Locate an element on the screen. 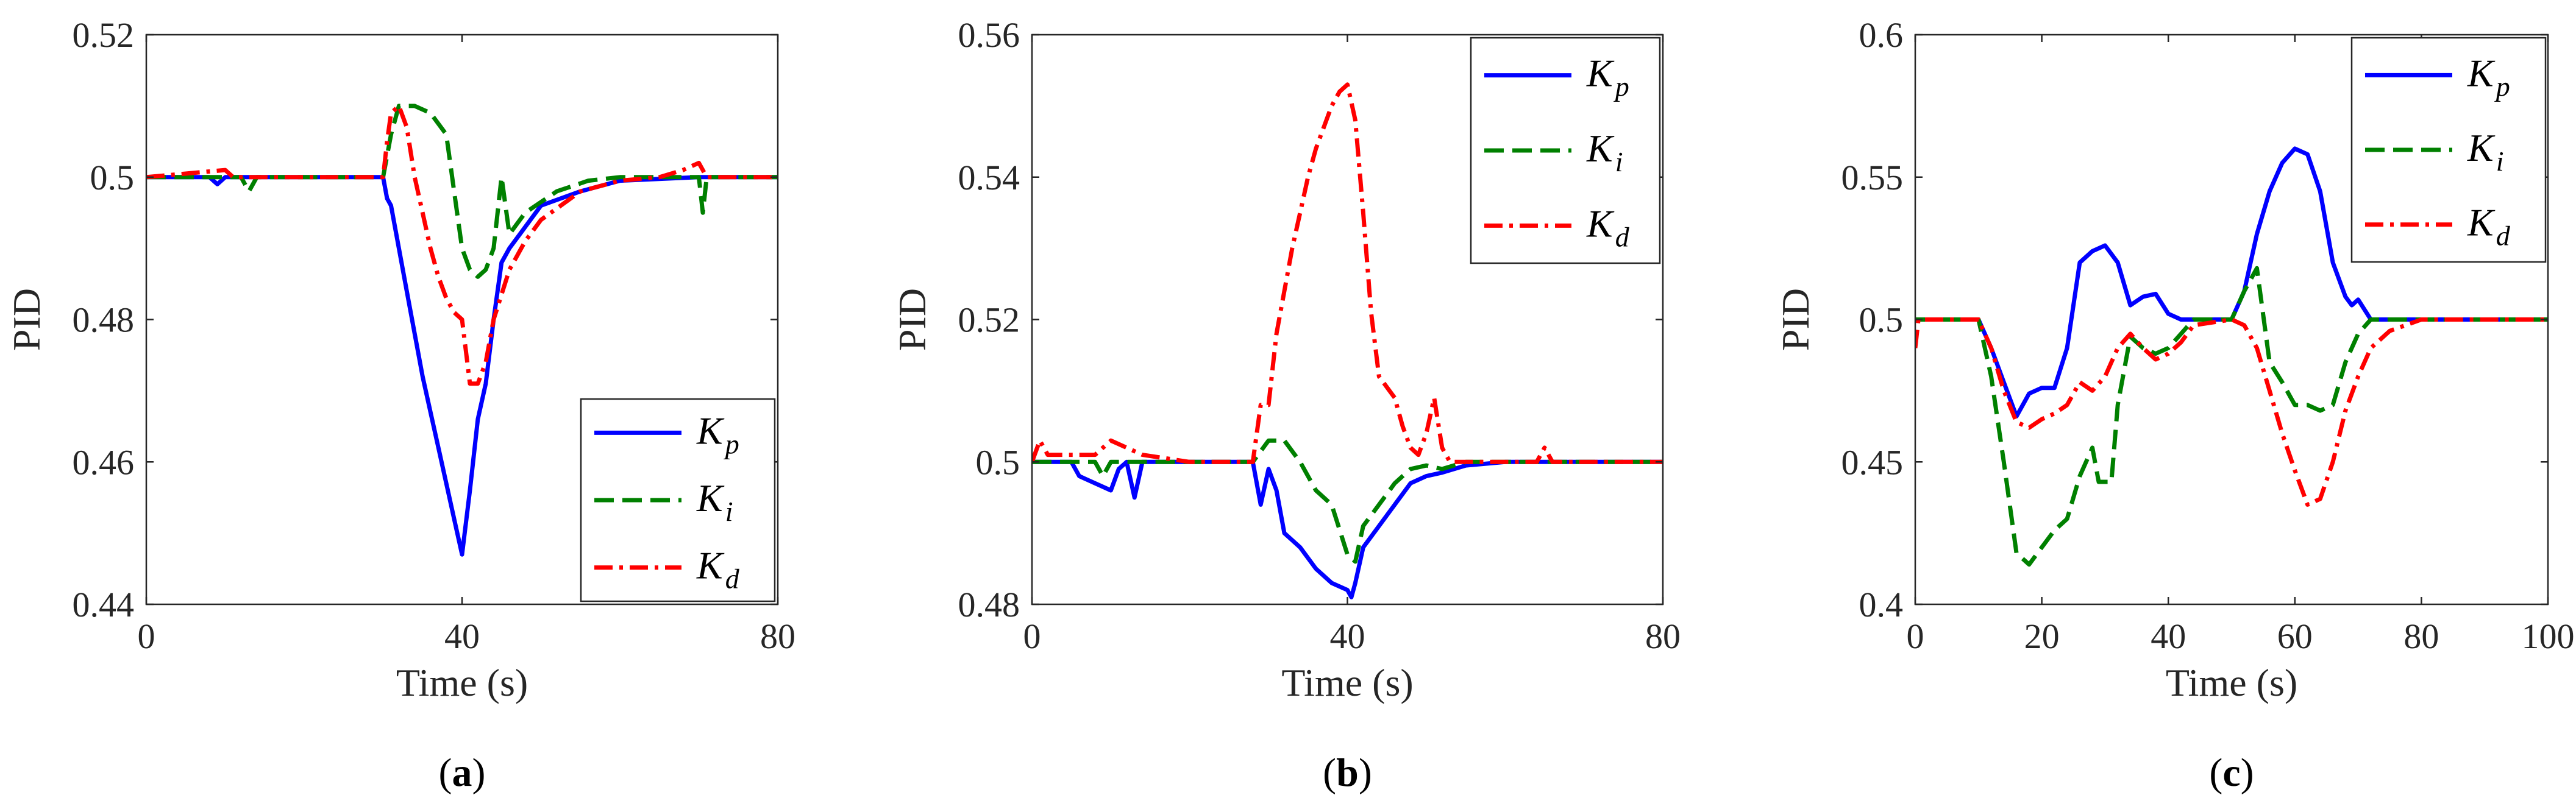 Image resolution: width=2576 pixels, height=809 pixels. panel-label-a: (a) is located at coordinates (462, 773).